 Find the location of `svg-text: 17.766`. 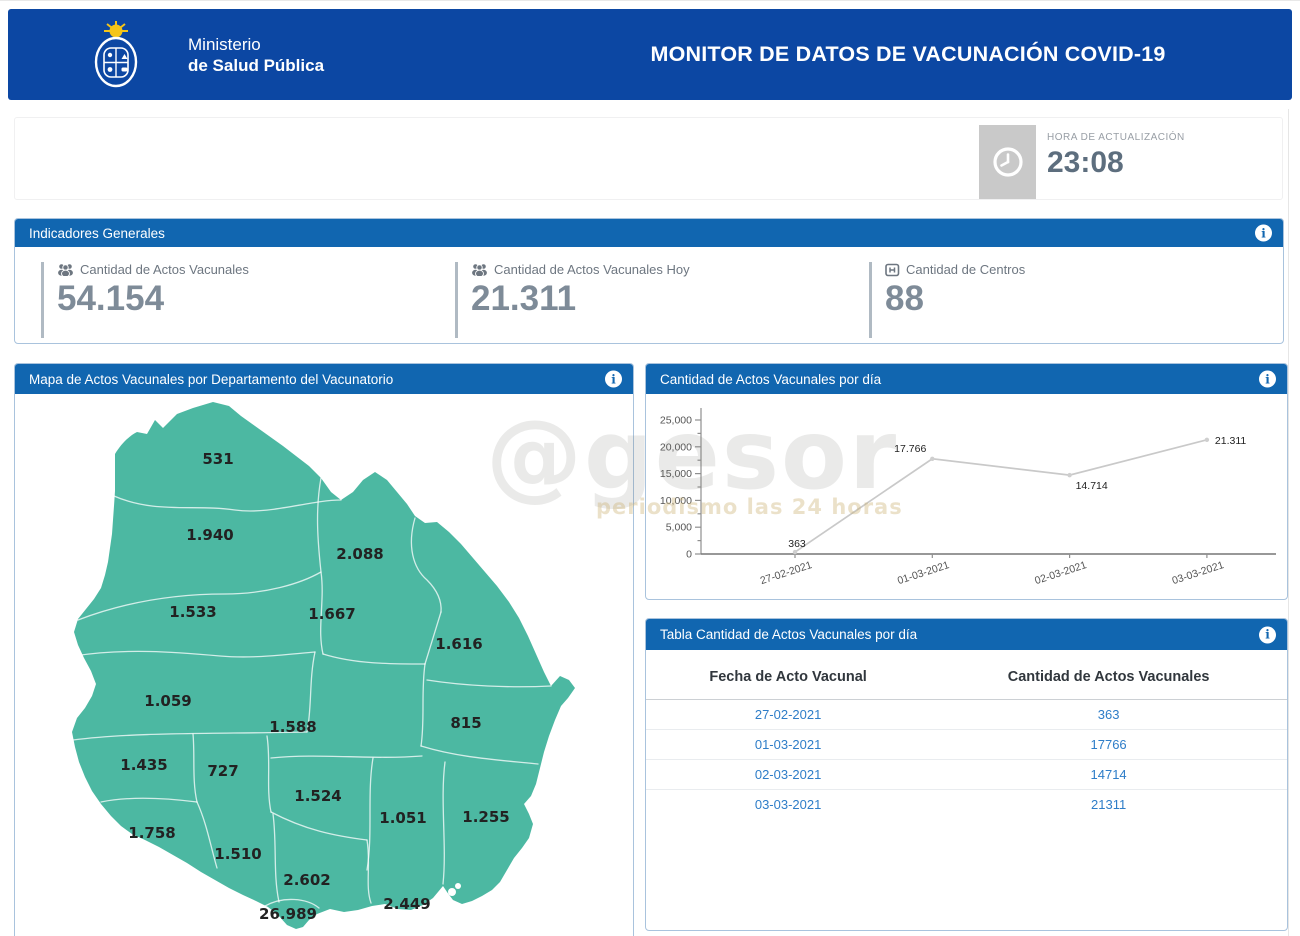

svg-text: 17.766 is located at coordinates (910, 449).